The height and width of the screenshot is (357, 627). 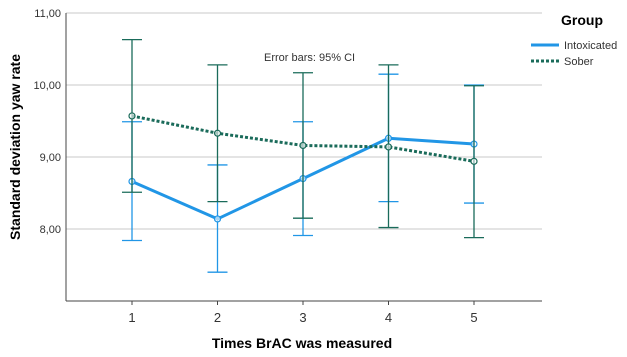 I want to click on x-tick-label: 1, so click(x=131, y=317).